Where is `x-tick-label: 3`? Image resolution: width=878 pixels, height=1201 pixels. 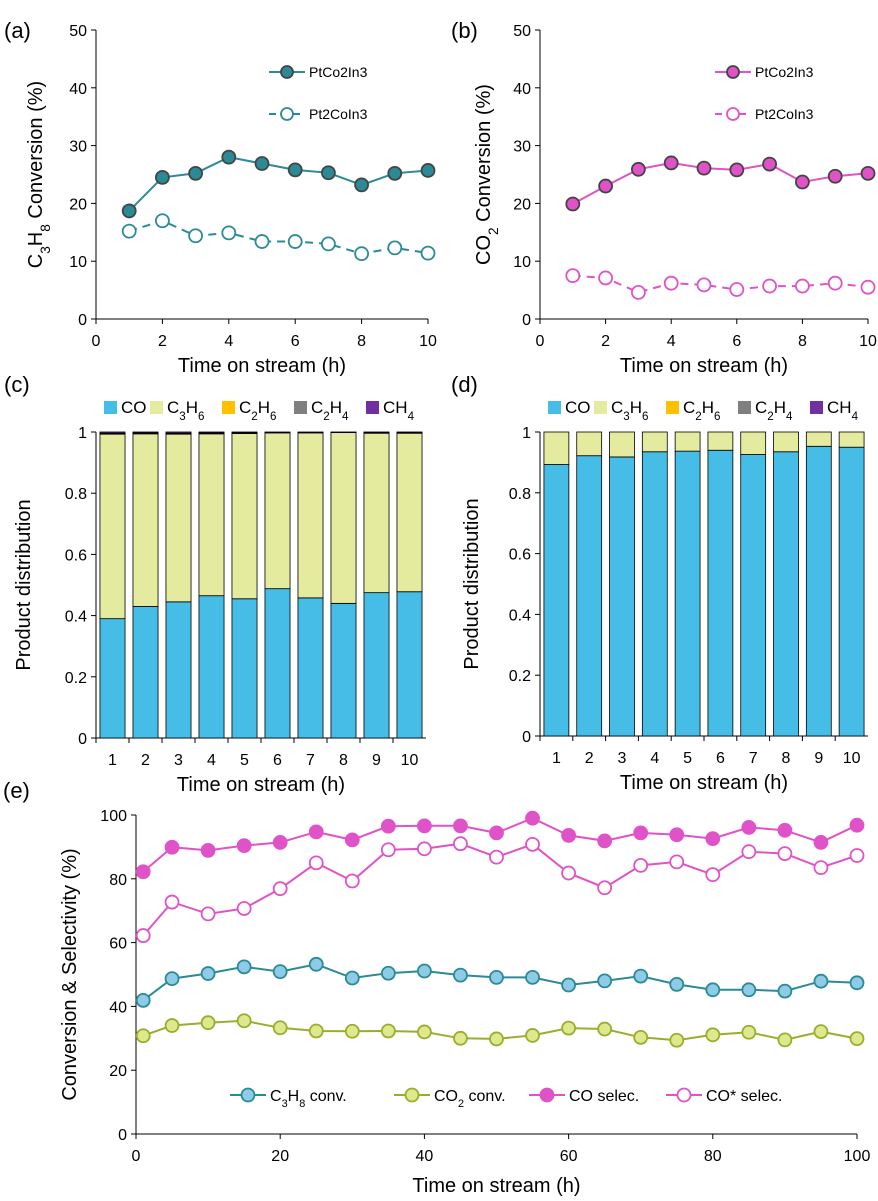 x-tick-label: 3 is located at coordinates (622, 758).